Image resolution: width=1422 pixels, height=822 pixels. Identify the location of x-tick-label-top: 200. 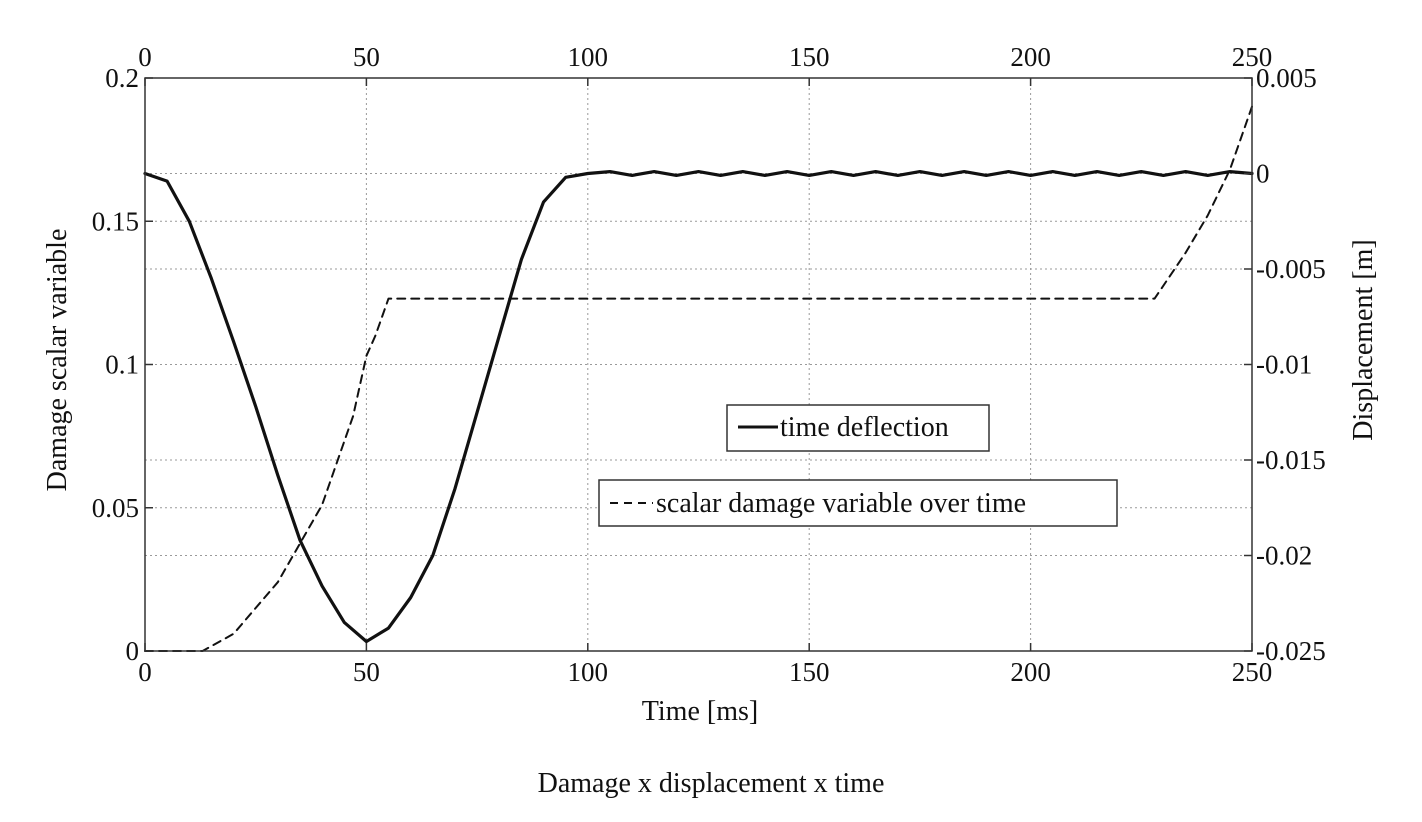
(1030, 57).